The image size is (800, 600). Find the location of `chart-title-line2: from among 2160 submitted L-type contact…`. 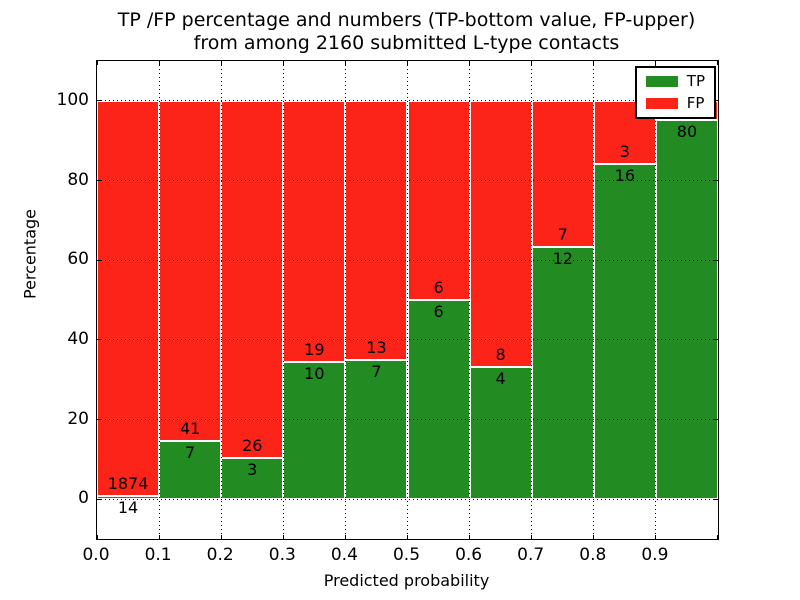

chart-title-line2: from among 2160 submitted L-type contact… is located at coordinates (406, 43).